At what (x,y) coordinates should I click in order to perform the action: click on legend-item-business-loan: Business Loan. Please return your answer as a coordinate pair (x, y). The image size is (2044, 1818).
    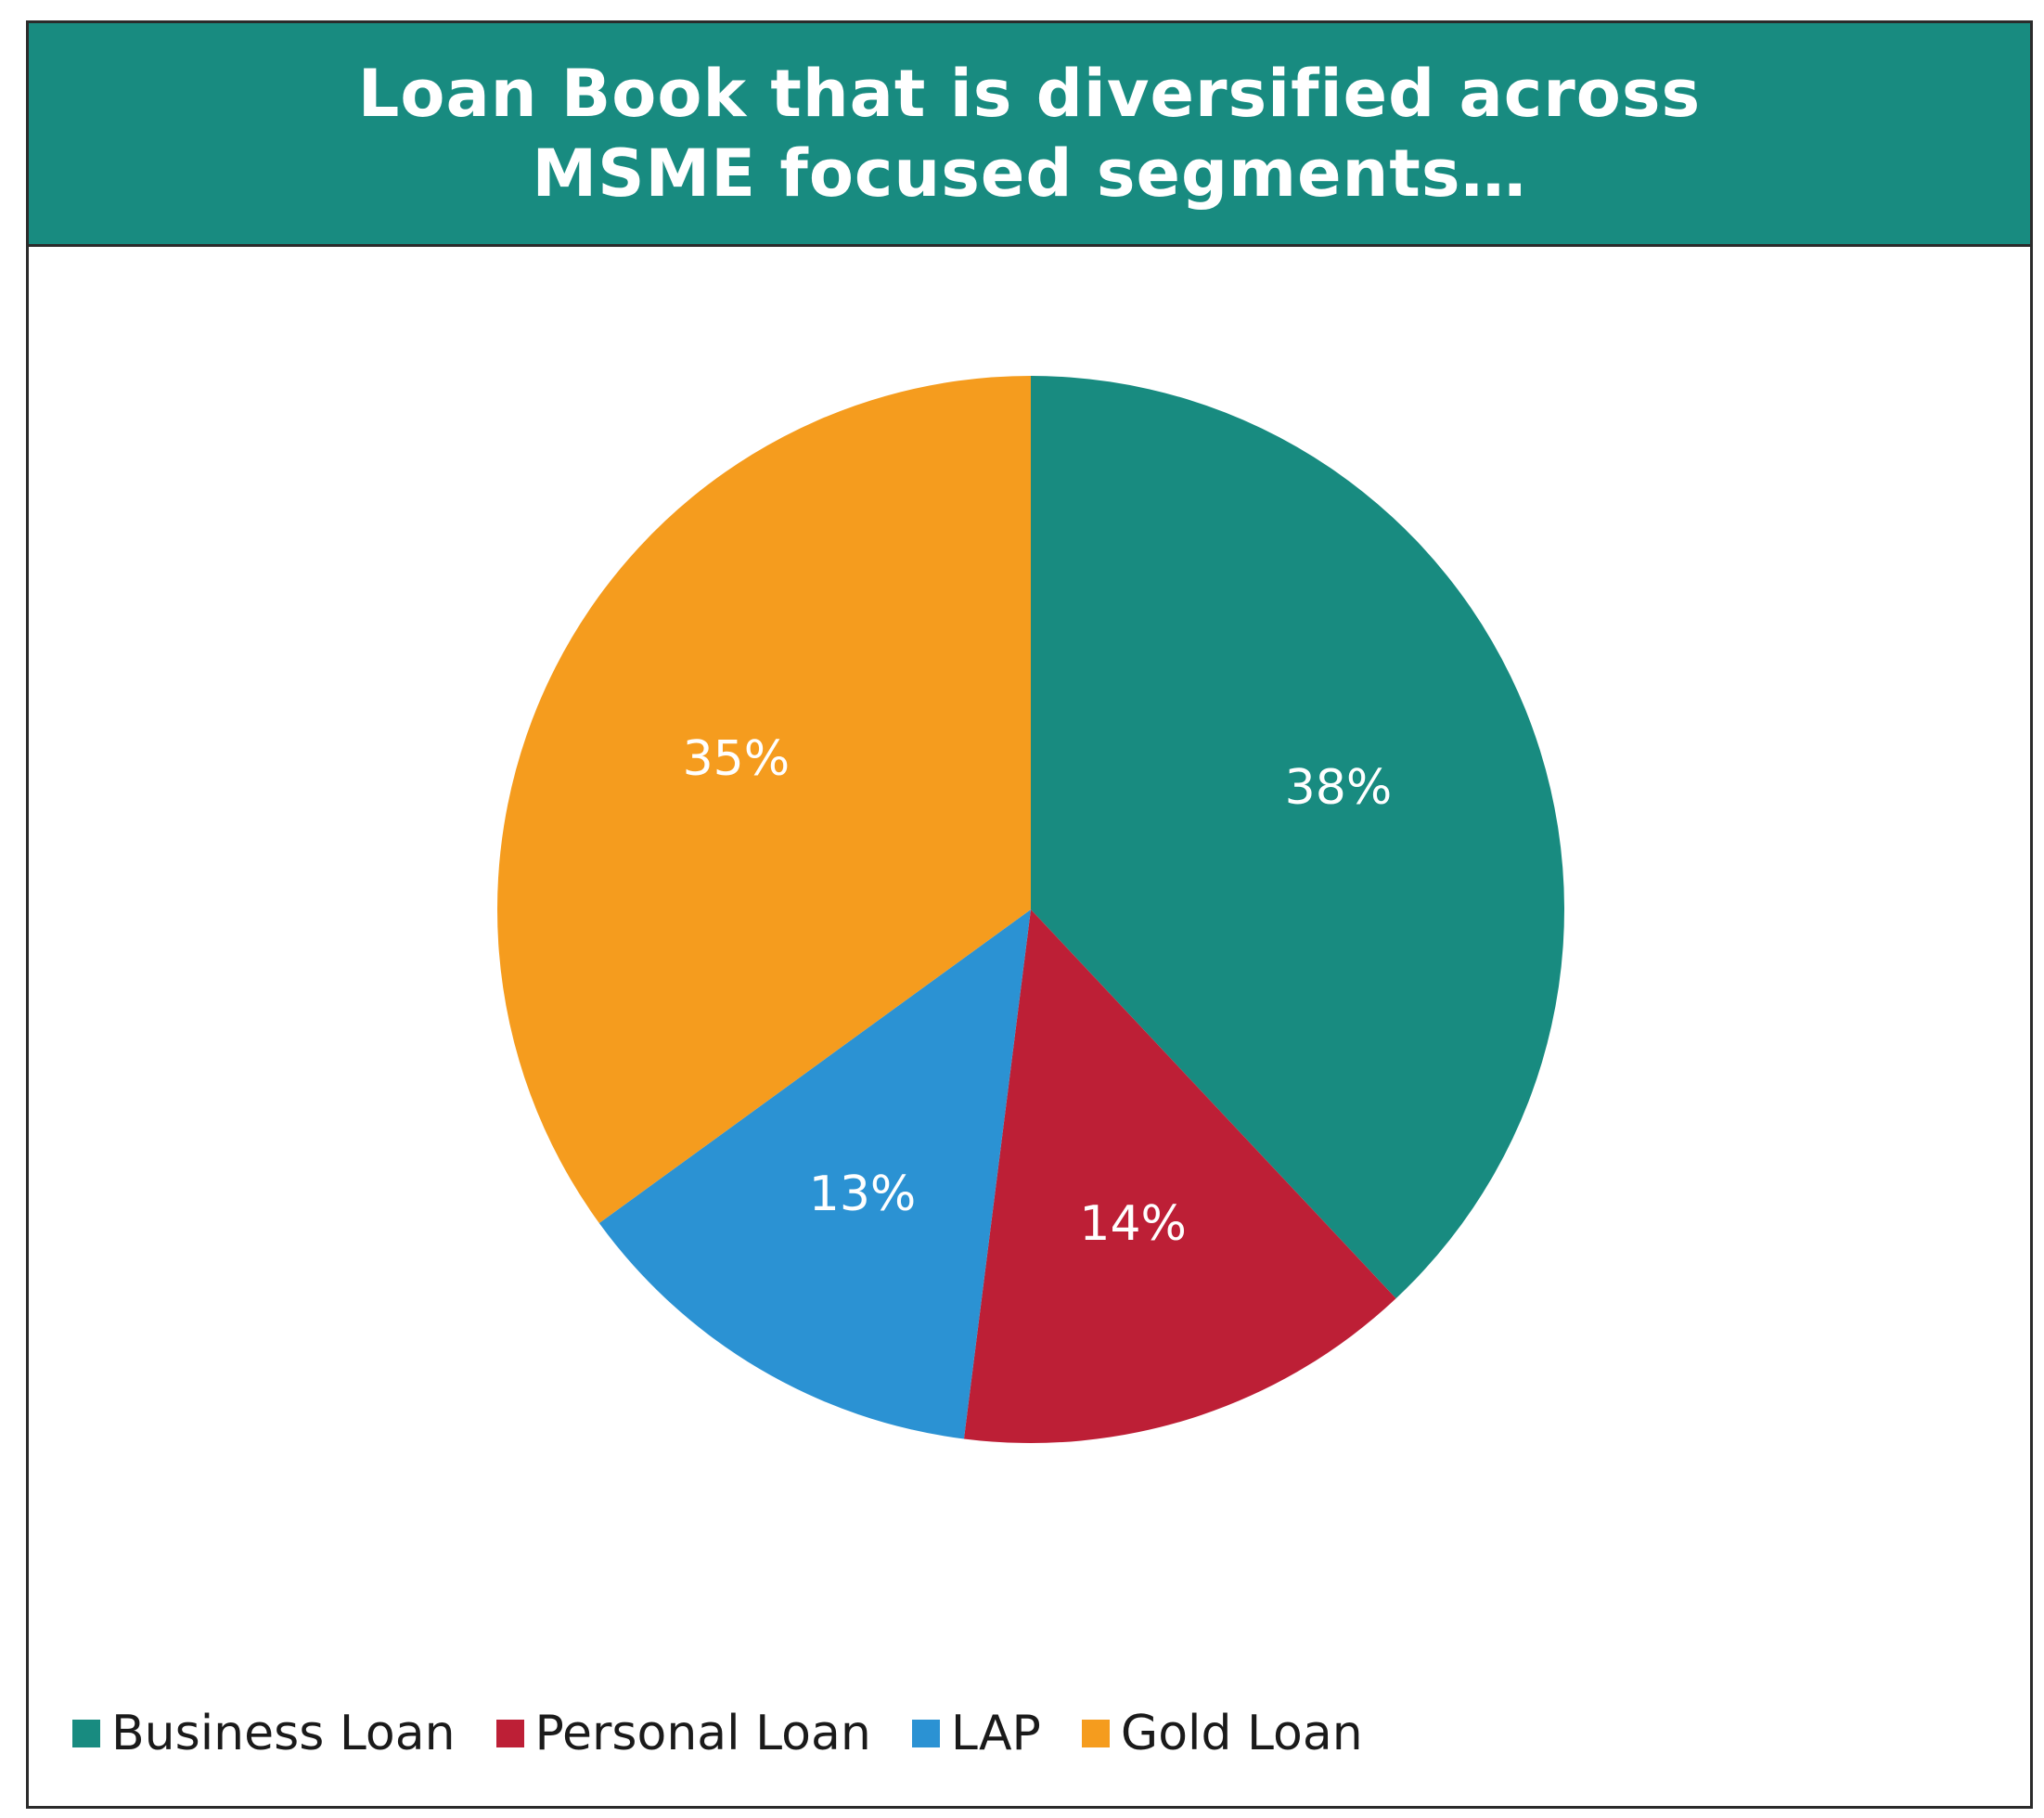
    Looking at the image, I should click on (264, 1733).